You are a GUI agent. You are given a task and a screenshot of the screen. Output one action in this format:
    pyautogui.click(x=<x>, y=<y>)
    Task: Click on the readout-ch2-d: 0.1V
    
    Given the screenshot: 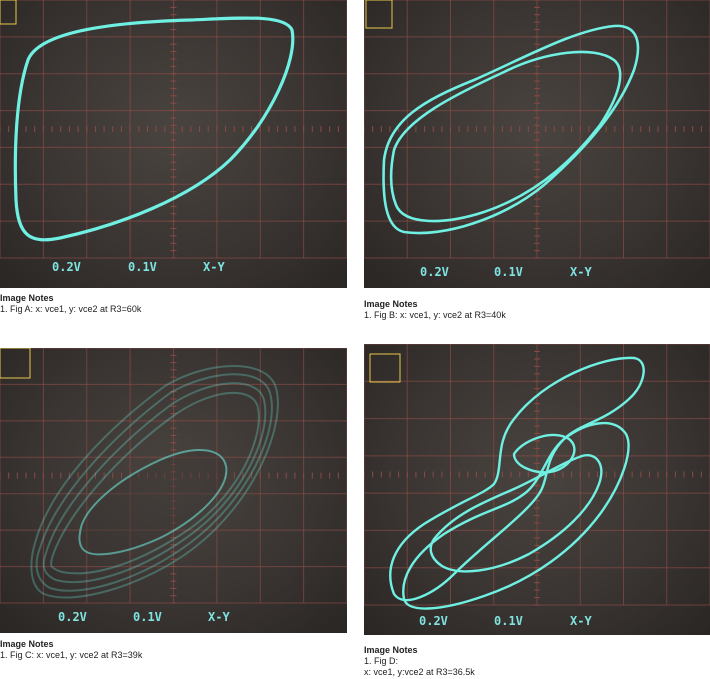 What is the action you would take?
    pyautogui.click(x=508, y=621)
    